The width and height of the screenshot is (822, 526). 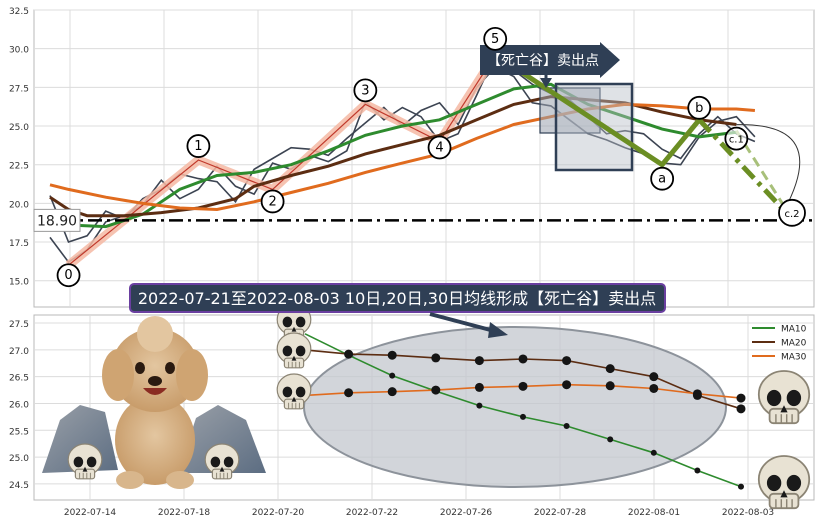 I want to click on bottom-y-tick-label: 26.0, so click(x=19, y=405).